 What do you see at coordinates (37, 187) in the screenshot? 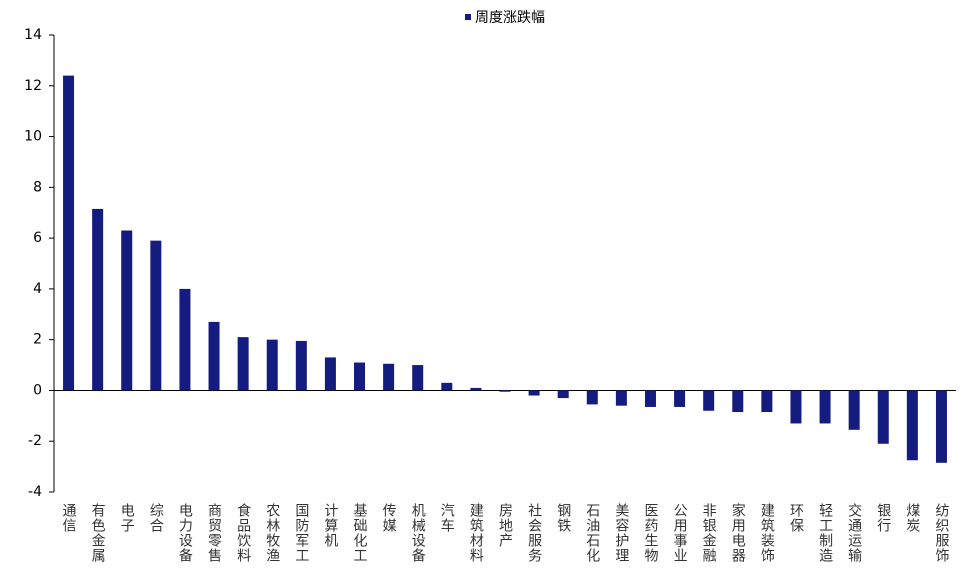
I see `y-tick-label: 8` at bounding box center [37, 187].